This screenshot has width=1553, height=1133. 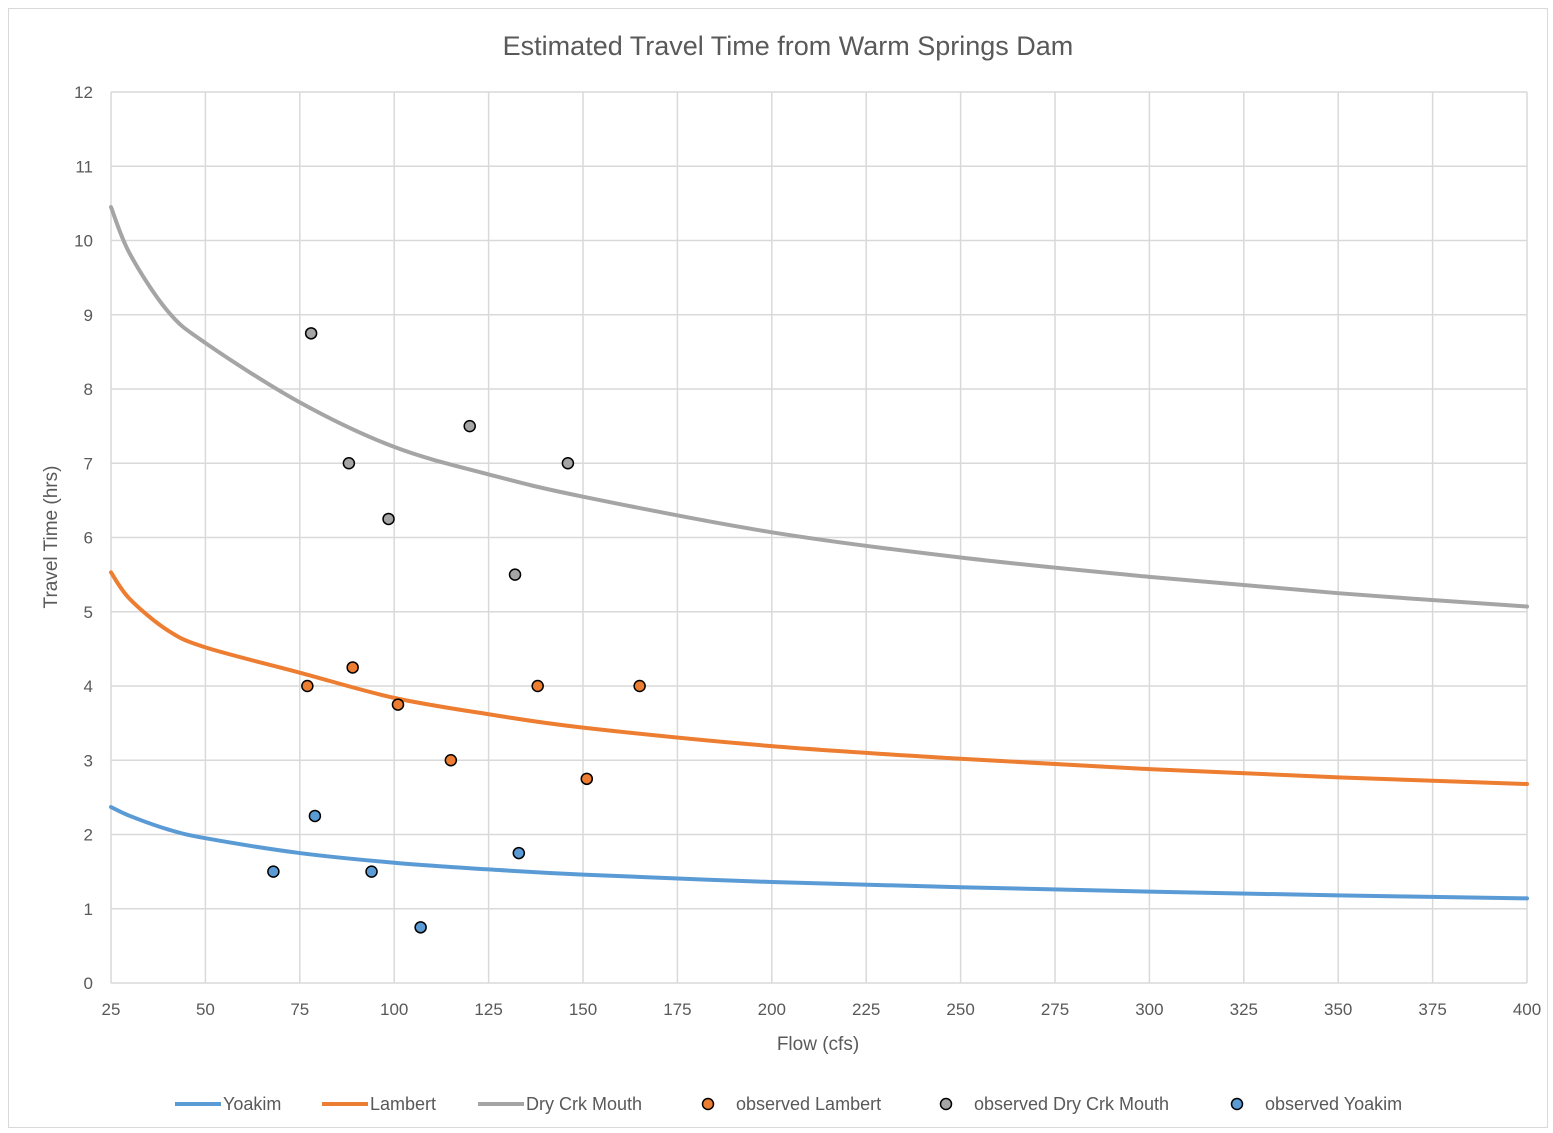 What do you see at coordinates (83, 92) in the screenshot?
I see `y-tick-label: 12` at bounding box center [83, 92].